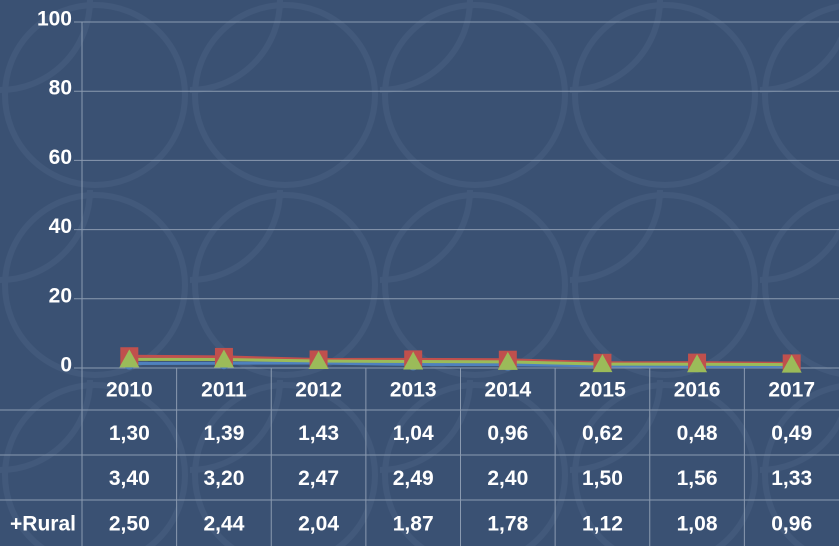 The width and height of the screenshot is (839, 546). I want to click on x-tick-label: 2010, so click(129, 390).